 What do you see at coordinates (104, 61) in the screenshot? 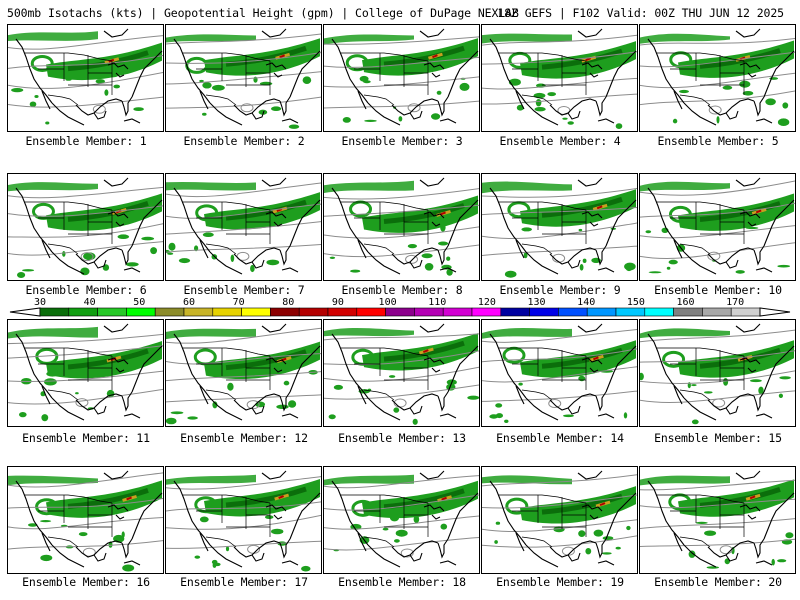
I see `jet-stream-isotach-area` at bounding box center [104, 61].